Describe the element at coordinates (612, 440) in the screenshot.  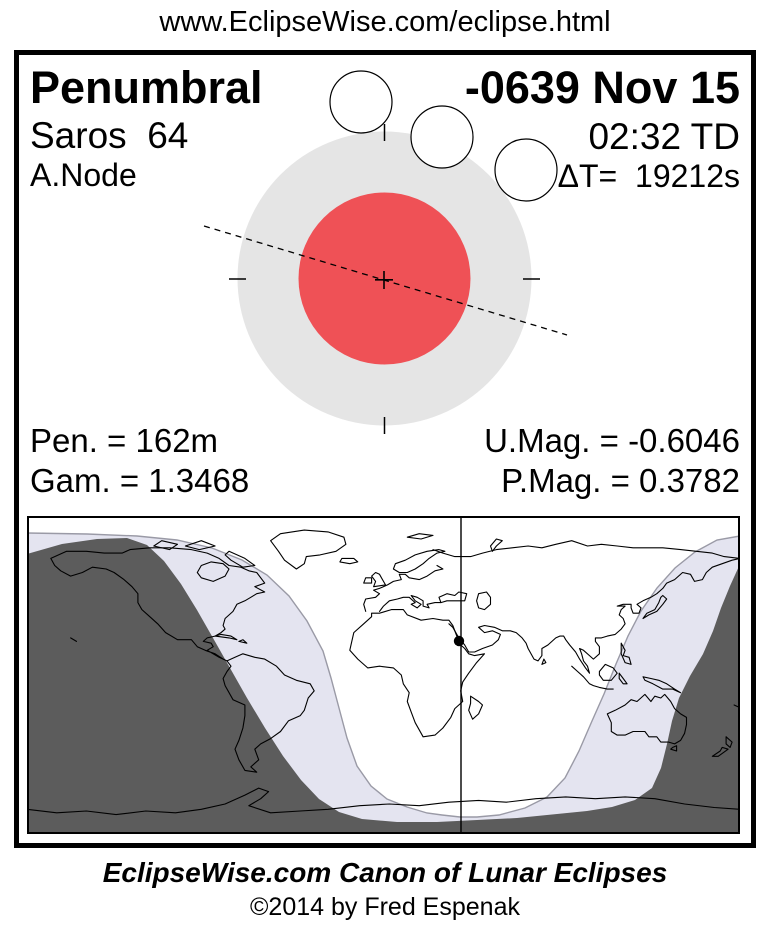
I see `umbral-magnitude: U.Mag. = -0.6046` at that location.